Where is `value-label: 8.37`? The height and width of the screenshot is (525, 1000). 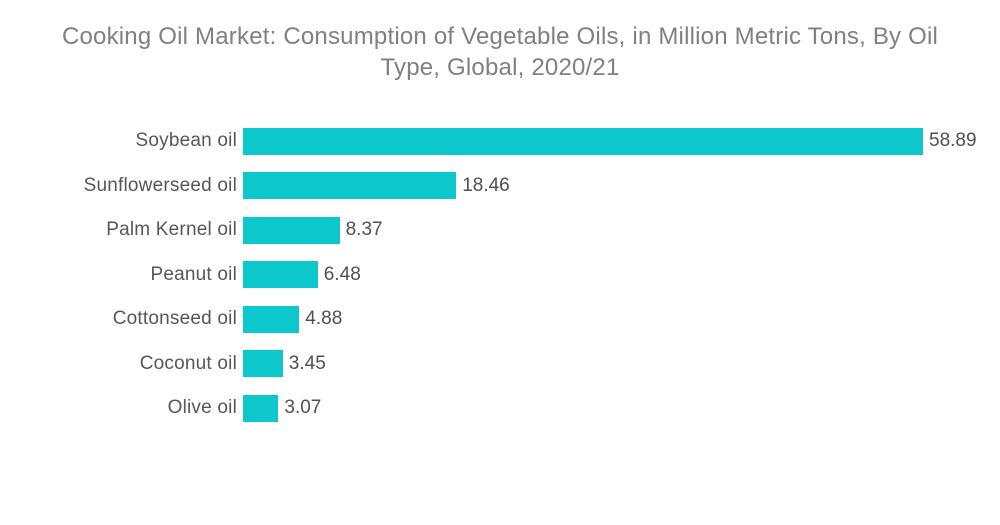
value-label: 8.37 is located at coordinates (364, 230).